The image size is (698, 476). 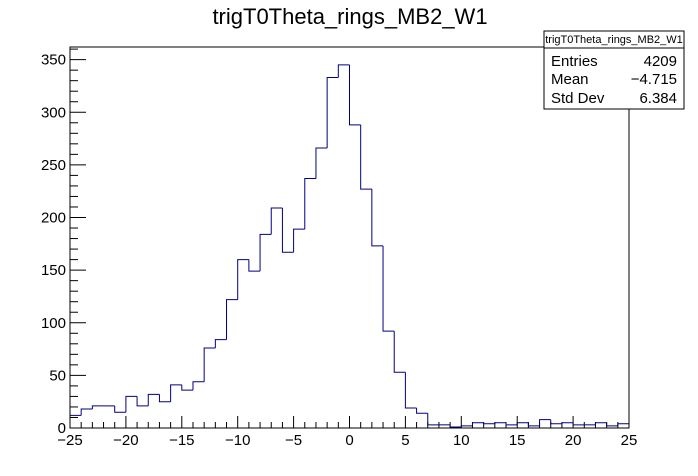 What do you see at coordinates (461, 440) in the screenshot?
I see `x-tick-label: 10` at bounding box center [461, 440].